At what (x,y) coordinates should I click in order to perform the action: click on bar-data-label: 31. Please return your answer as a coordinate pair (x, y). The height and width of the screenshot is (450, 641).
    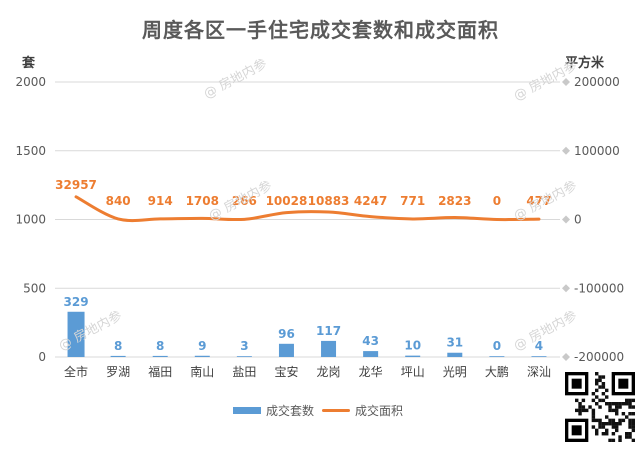
    Looking at the image, I should click on (454, 343).